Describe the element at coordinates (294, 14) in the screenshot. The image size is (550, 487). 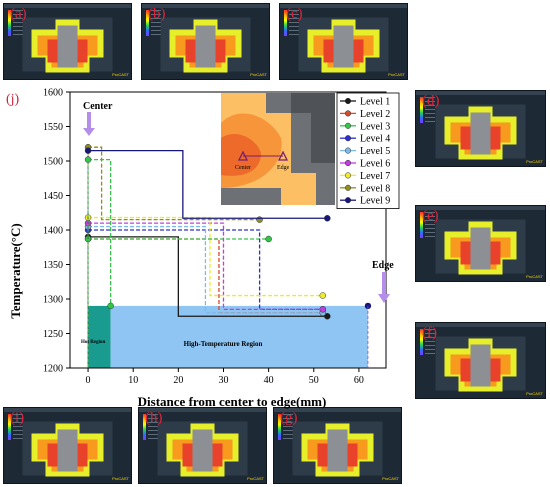
I see `panel-label: (c)` at that location.